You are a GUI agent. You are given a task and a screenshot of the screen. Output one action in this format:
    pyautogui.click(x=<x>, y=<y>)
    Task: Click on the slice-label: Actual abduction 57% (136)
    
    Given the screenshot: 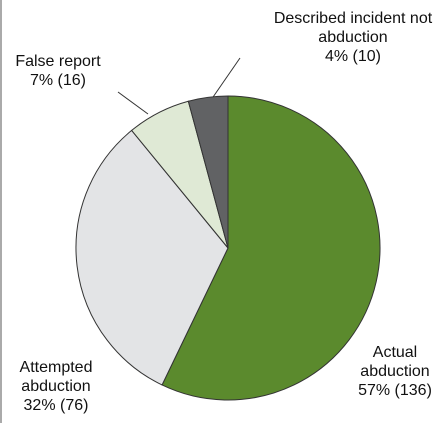 What is the action you would take?
    pyautogui.click(x=395, y=371)
    